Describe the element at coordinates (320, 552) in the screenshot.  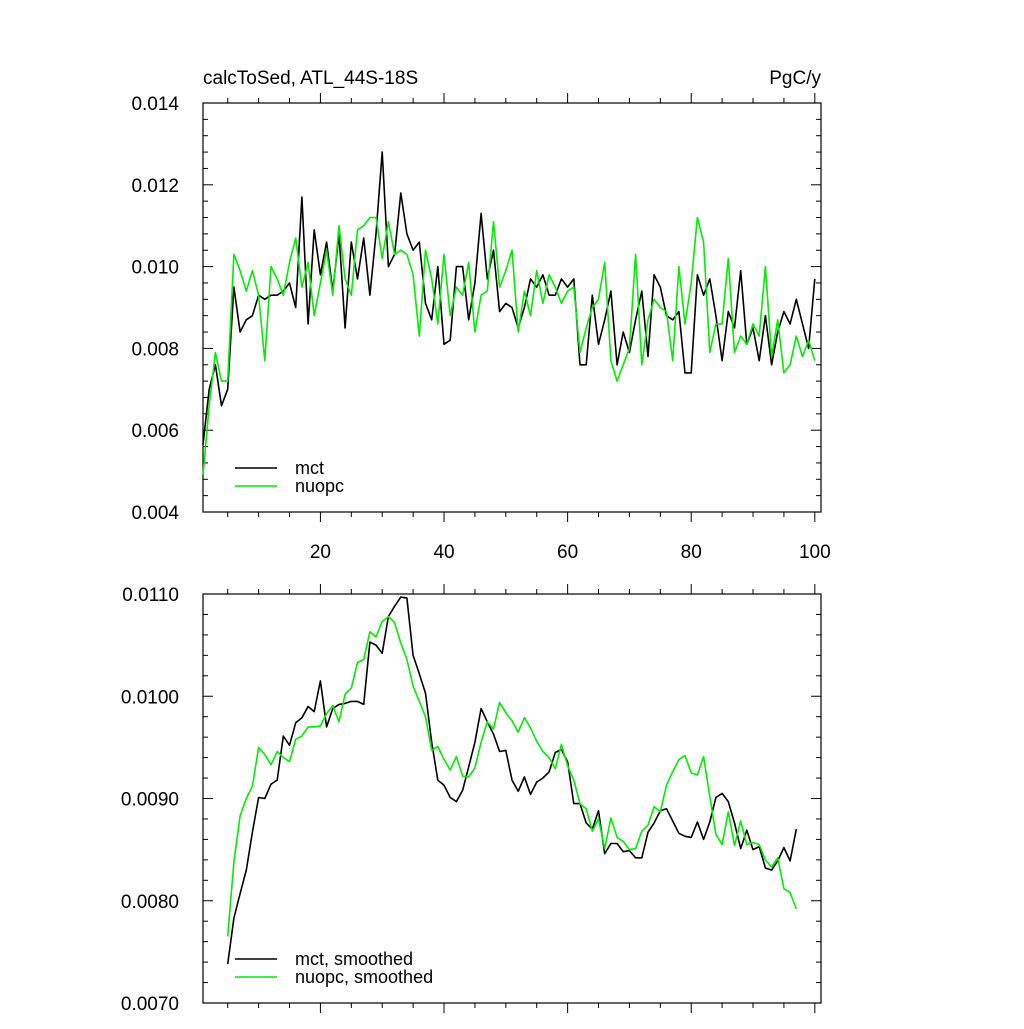
I see `x-tick-label: 20` at that location.